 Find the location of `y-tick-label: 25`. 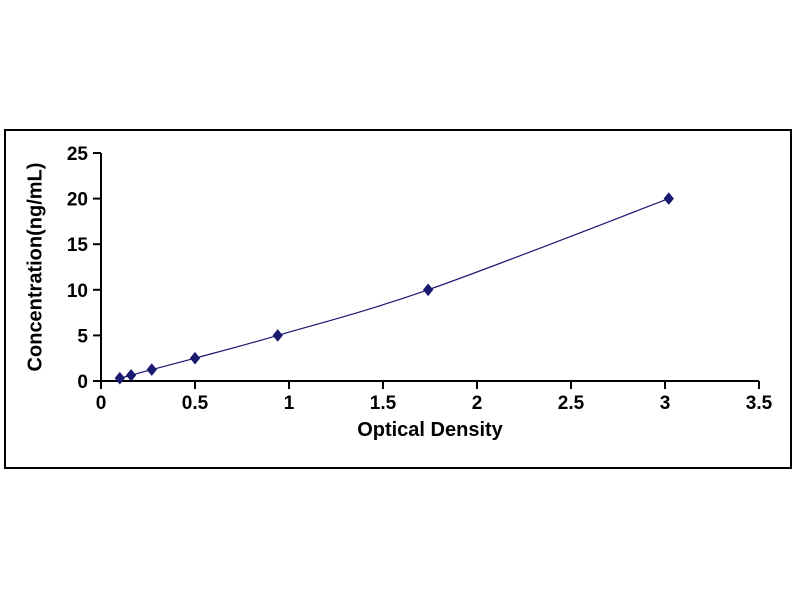

y-tick-label: 25 is located at coordinates (78, 154).